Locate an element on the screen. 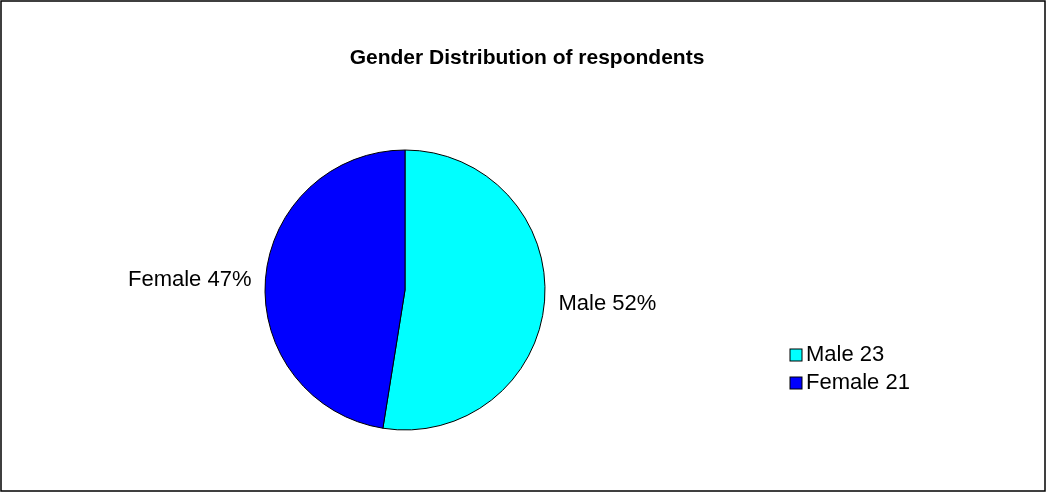 Image resolution: width=1047 pixels, height=494 pixels. legend-label: Male 23 is located at coordinates (845, 353).